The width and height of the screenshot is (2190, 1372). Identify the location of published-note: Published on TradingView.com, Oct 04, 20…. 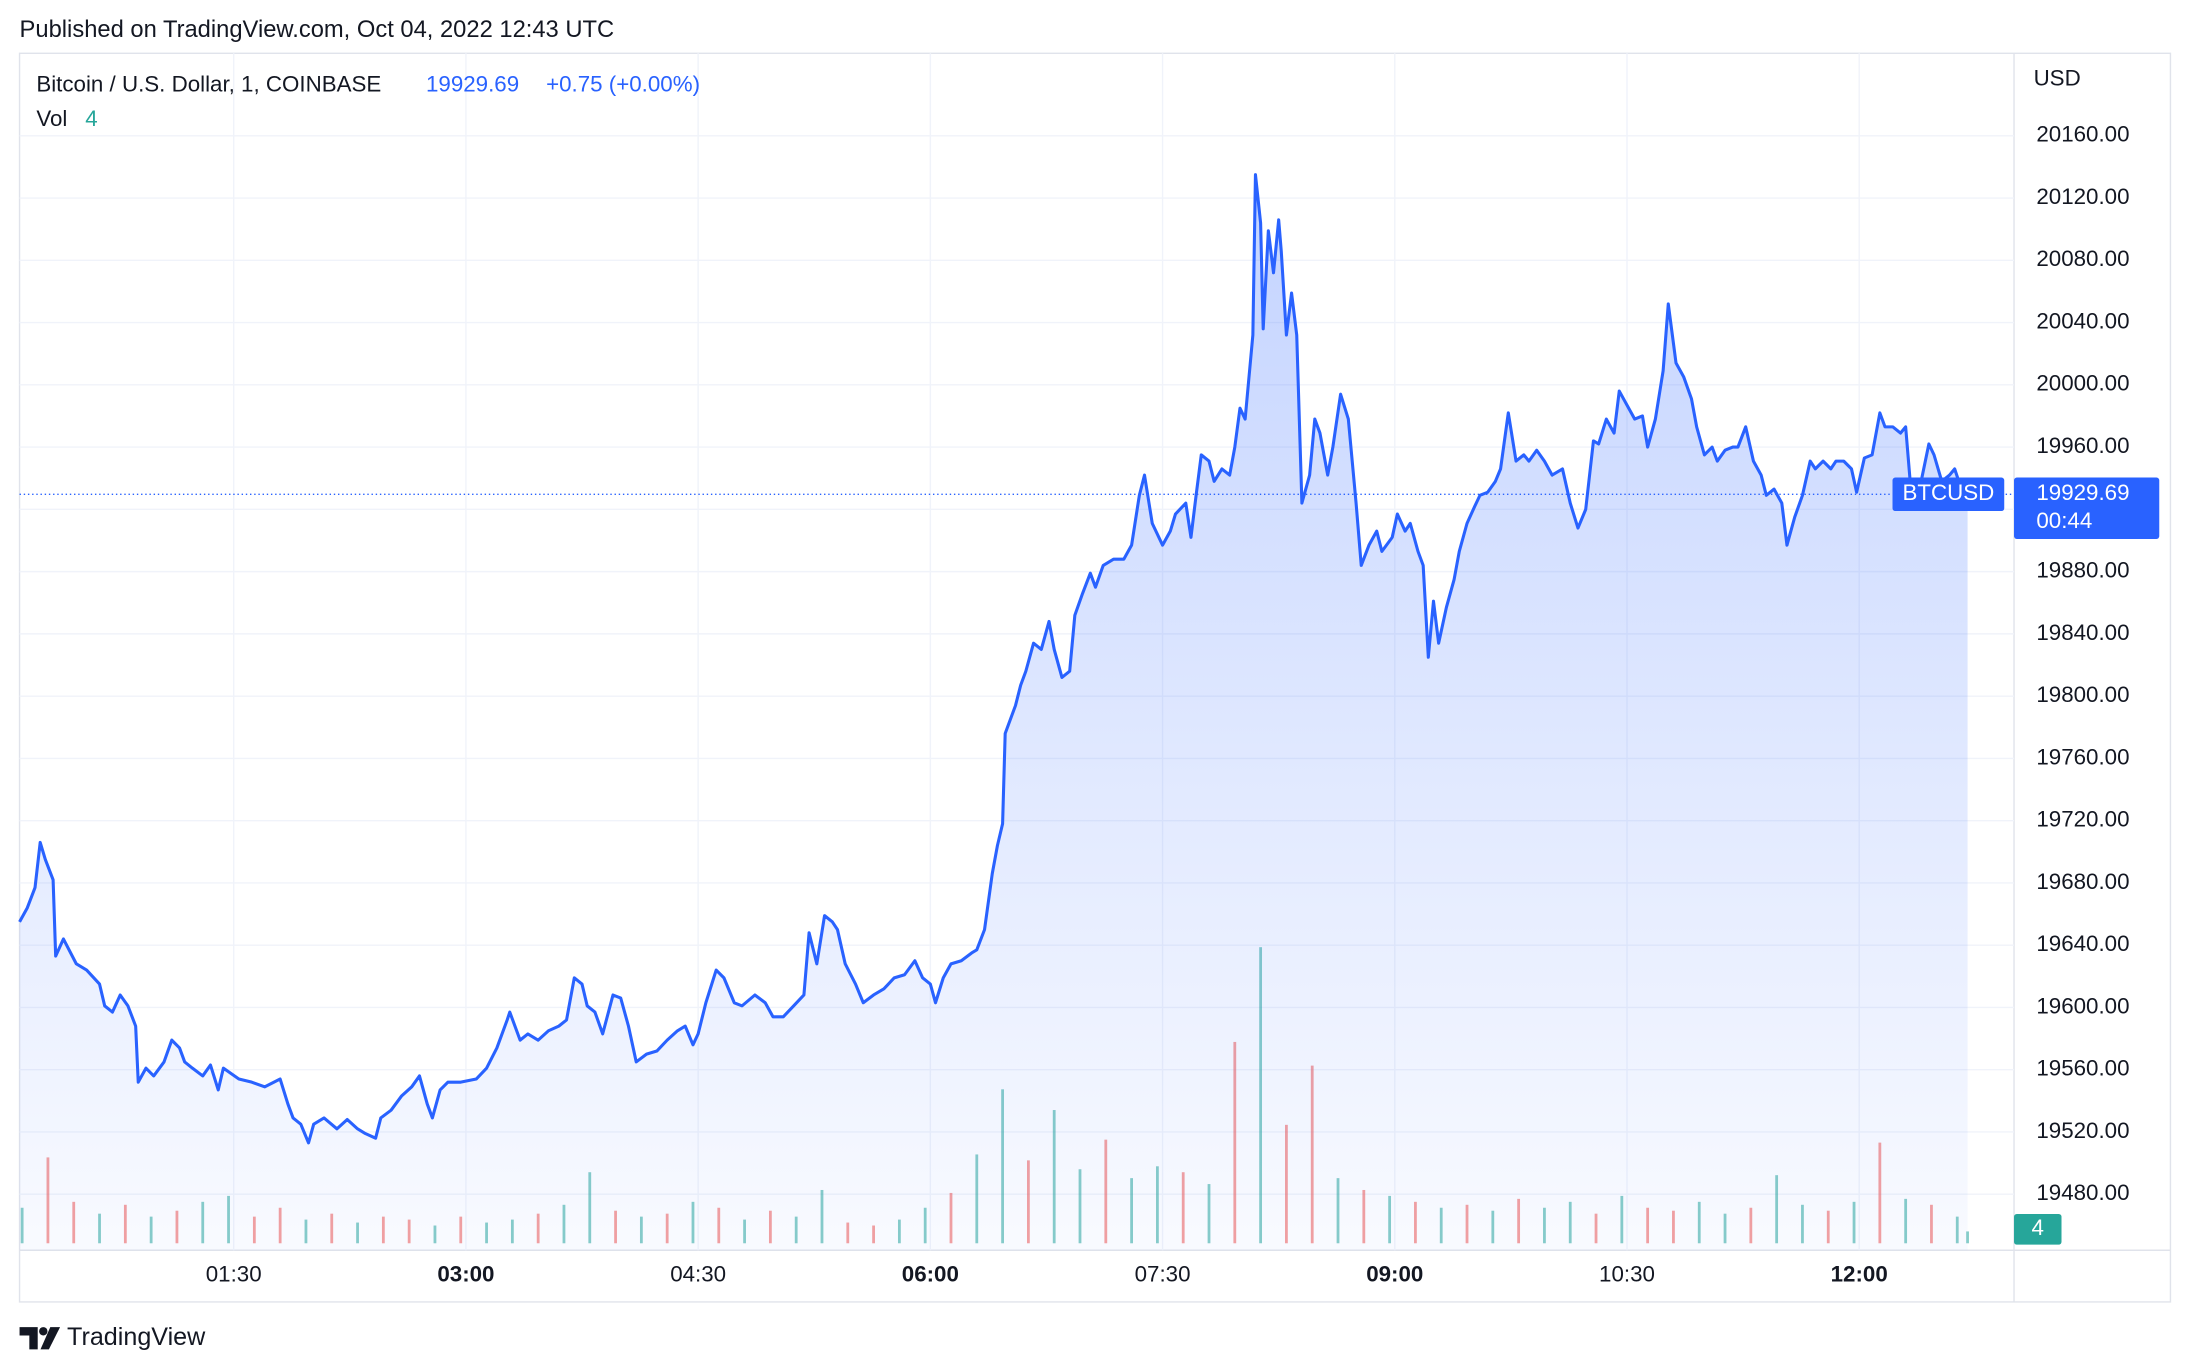
(317, 30).